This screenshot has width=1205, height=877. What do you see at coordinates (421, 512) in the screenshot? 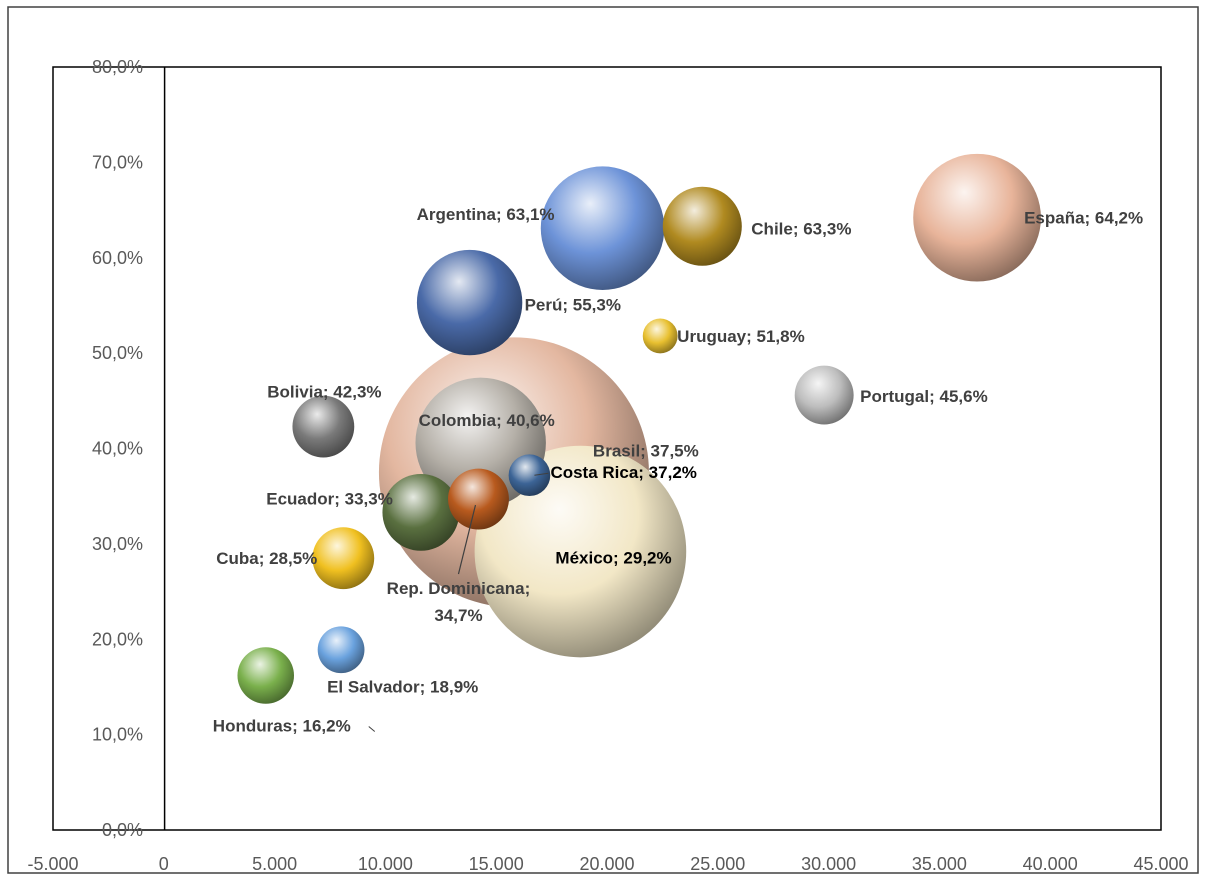
I see `bubble-ecuador` at bounding box center [421, 512].